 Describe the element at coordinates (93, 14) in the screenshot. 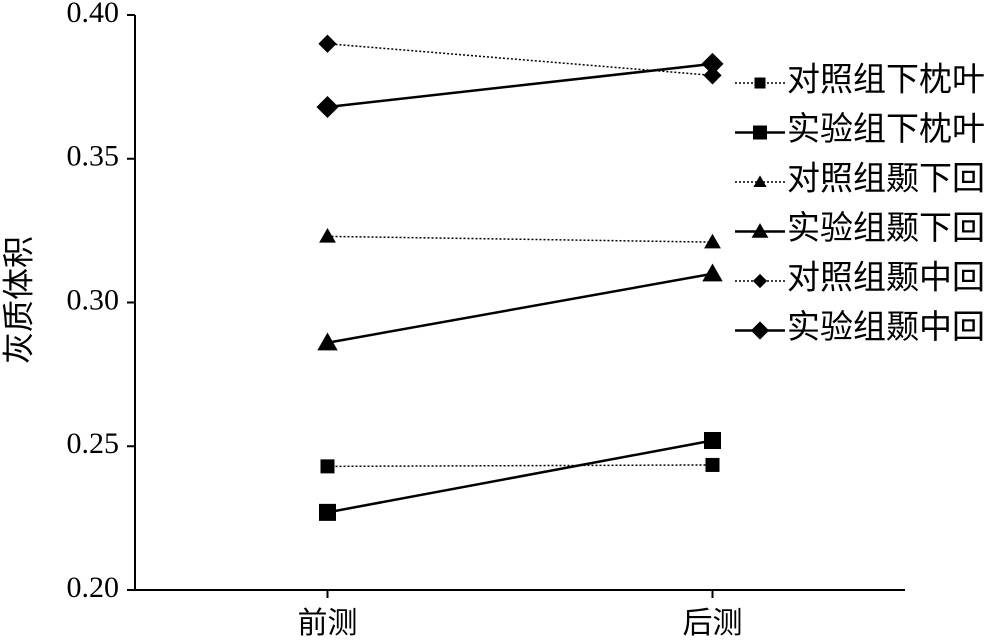

I see `y-tick-label: 0.40` at that location.